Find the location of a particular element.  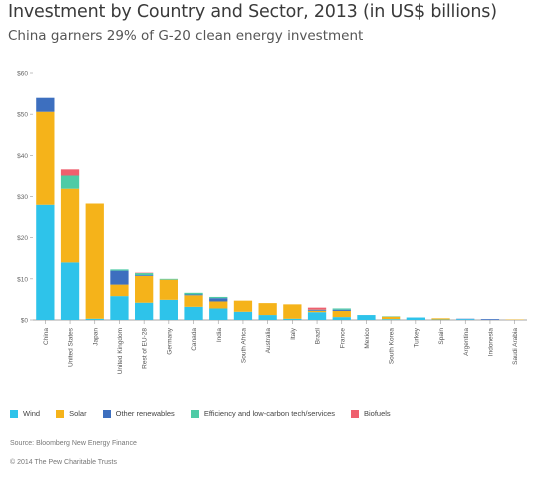

legend-swatch-wind is located at coordinates (14, 413).